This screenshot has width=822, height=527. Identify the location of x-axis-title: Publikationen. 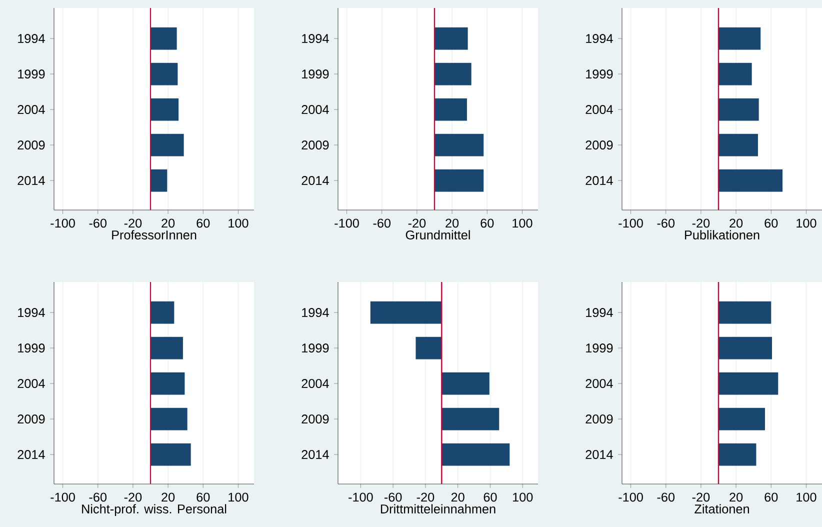
(722, 235).